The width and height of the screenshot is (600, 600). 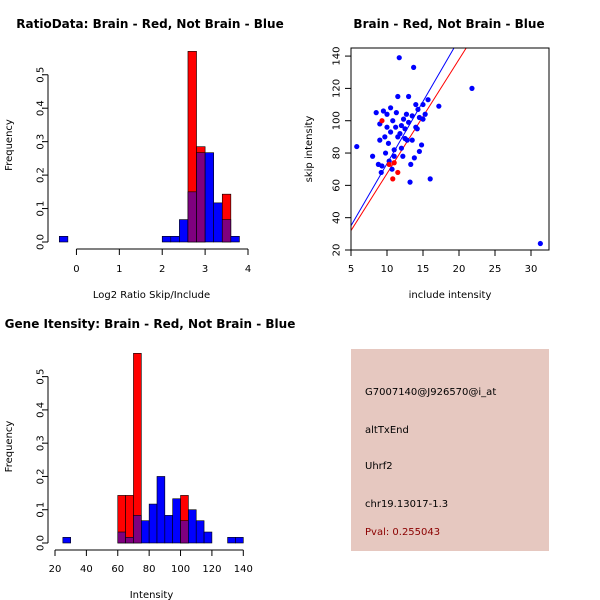 I want to click on chart3-x-tick-label: 20, so click(x=55, y=569).